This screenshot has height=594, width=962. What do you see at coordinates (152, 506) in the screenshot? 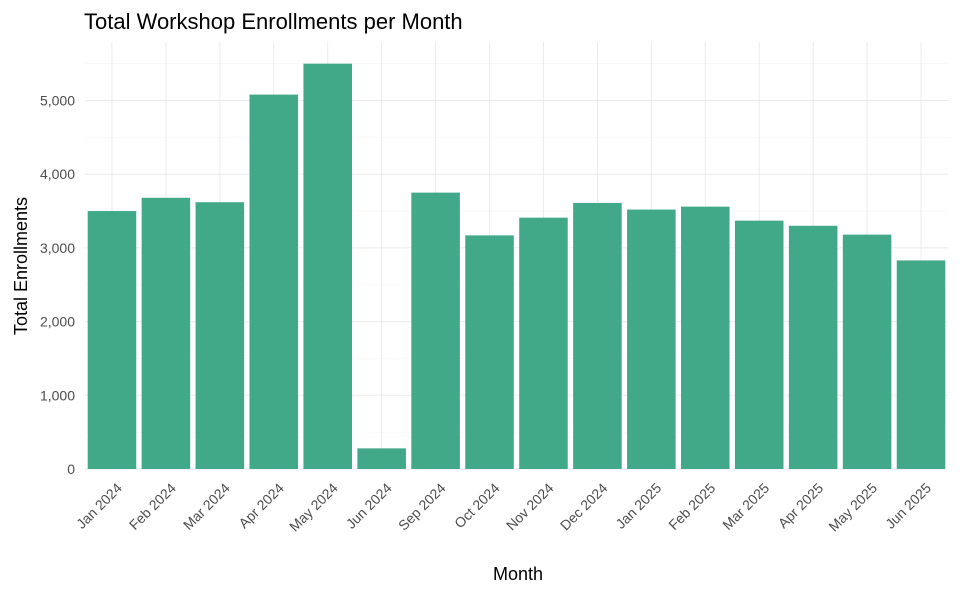
I see `x-tick-label: Feb 2024` at bounding box center [152, 506].